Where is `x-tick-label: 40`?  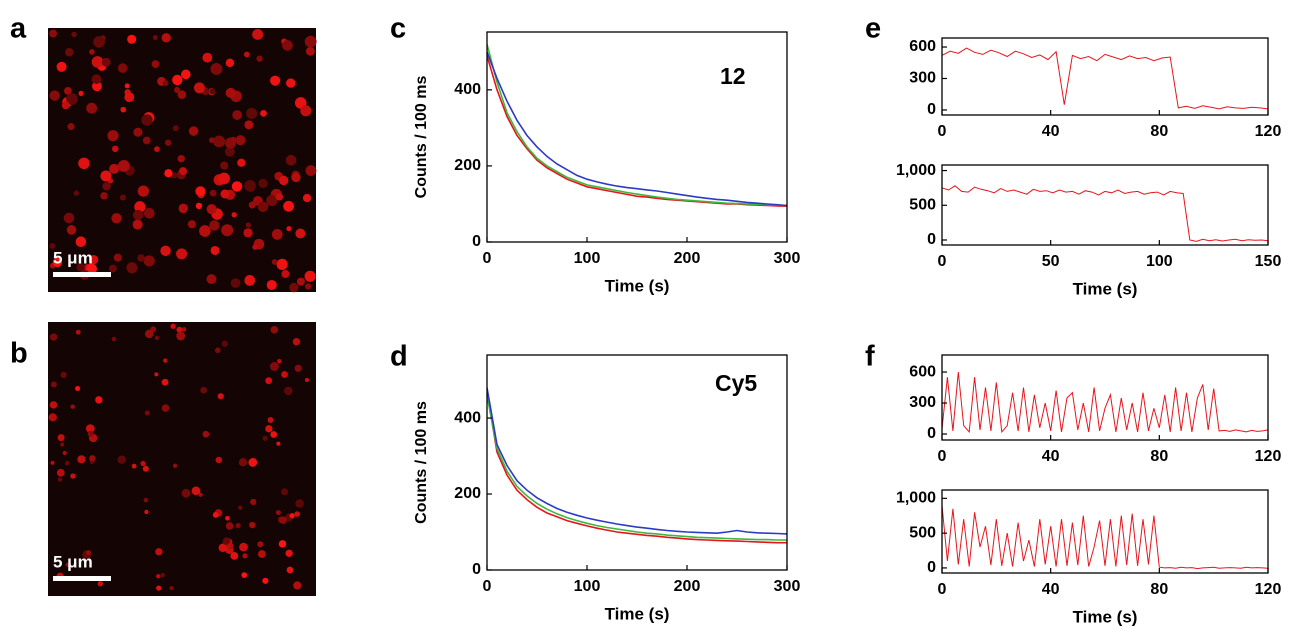
x-tick-label: 40 is located at coordinates (1051, 456).